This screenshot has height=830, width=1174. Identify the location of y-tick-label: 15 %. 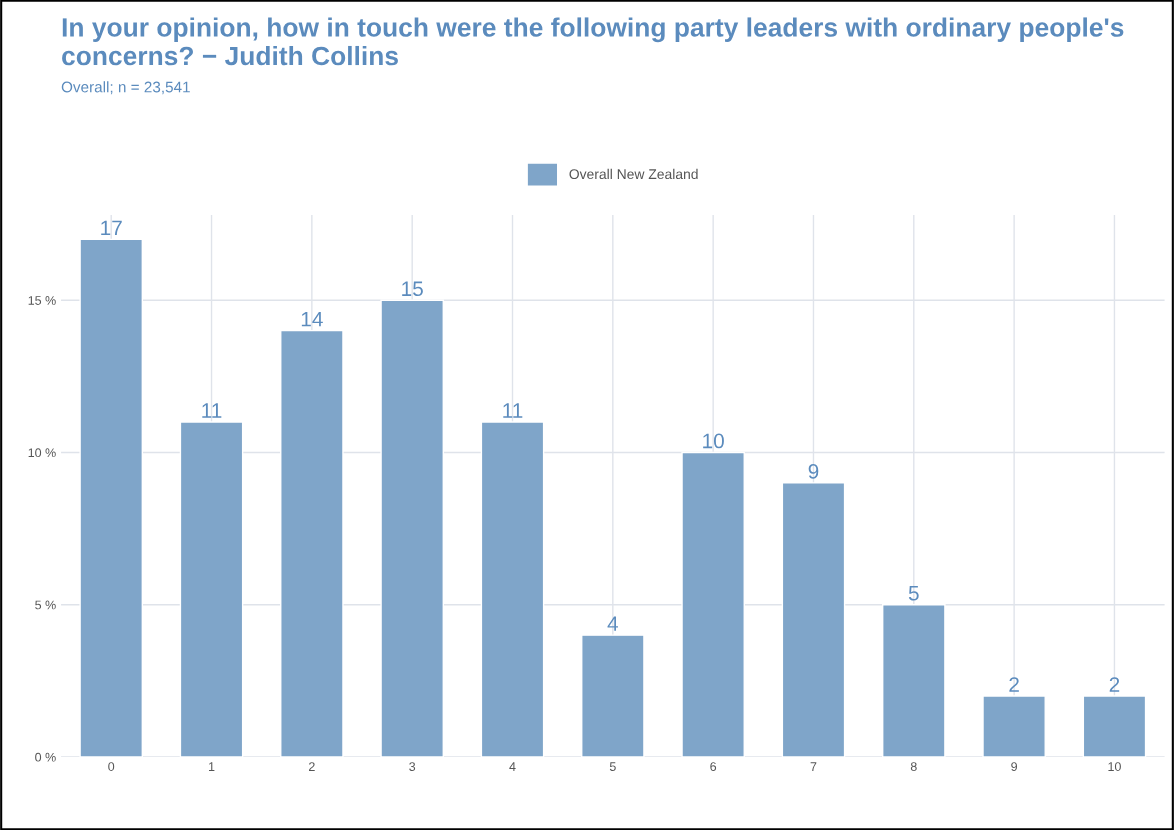
(42, 300).